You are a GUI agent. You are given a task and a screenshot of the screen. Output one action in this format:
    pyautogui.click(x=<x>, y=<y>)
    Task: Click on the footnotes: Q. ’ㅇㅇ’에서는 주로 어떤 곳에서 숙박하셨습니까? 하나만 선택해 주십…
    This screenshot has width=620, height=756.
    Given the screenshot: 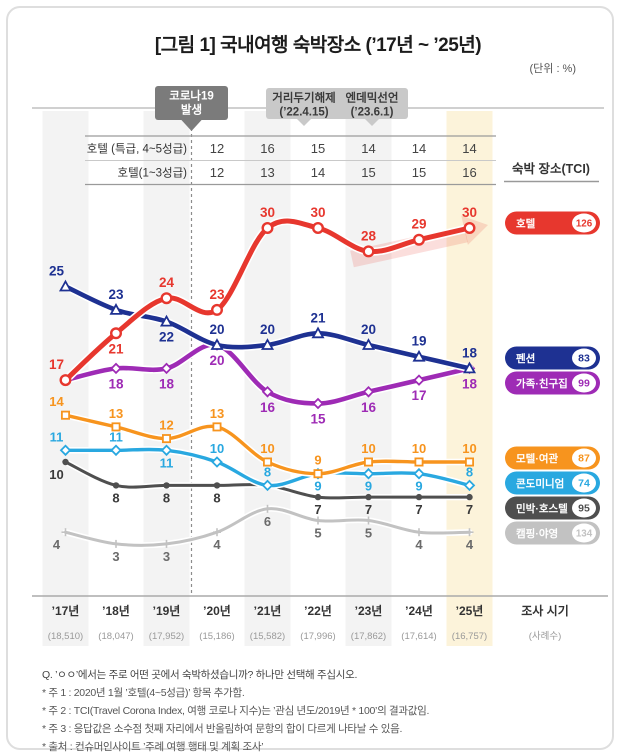 What is the action you would take?
    pyautogui.click(x=322, y=711)
    